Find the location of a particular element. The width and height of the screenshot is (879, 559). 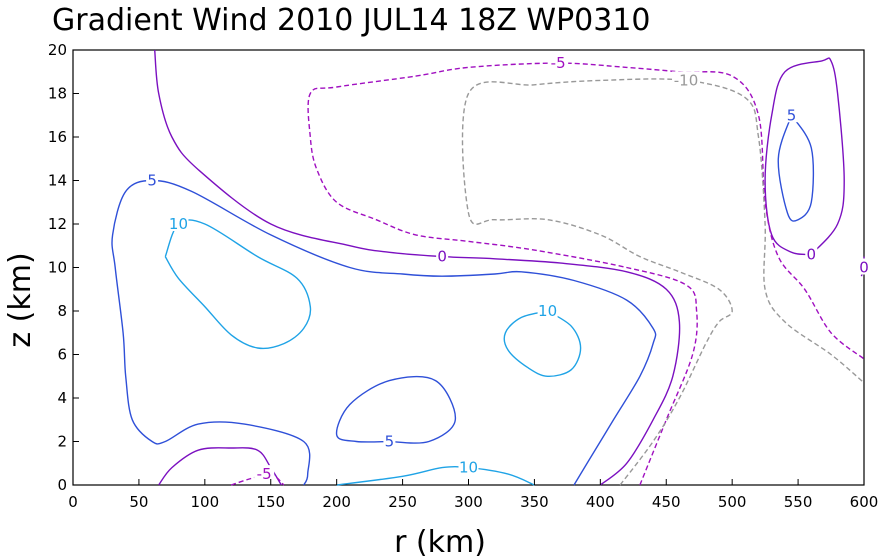

x-tick-label: 450 is located at coordinates (666, 502).